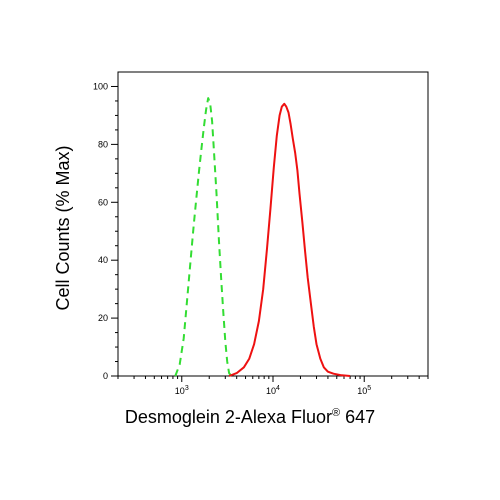 The image size is (500, 500). I want to click on control-histogram-line, so click(203, 237).